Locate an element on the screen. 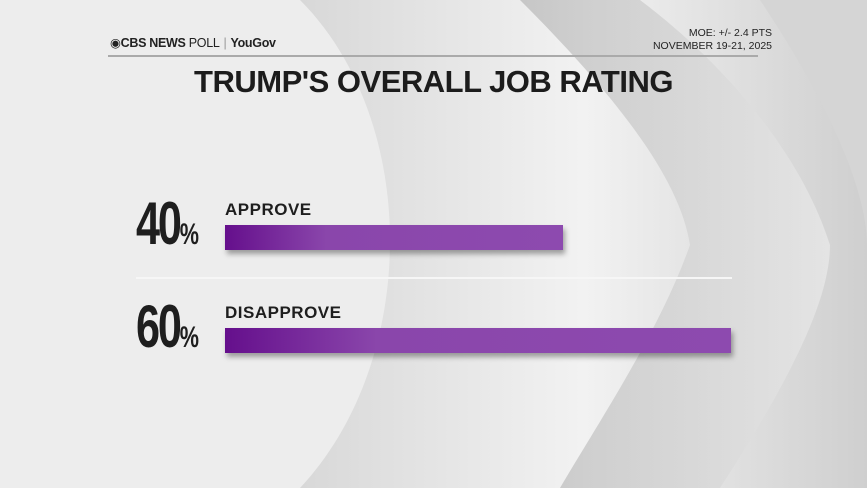 Image resolution: width=867 pixels, height=488 pixels. chart-title: TRUMP'S OVERALL JOB RATING is located at coordinates (433, 81).